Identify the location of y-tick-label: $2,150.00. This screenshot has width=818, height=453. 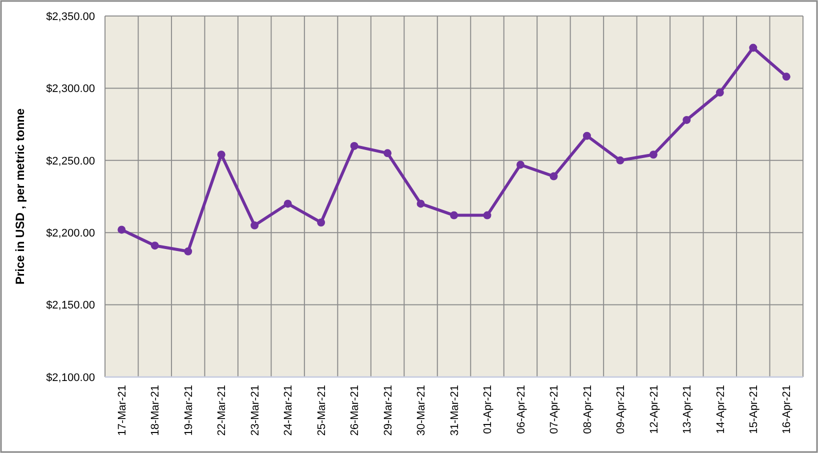
(70, 306).